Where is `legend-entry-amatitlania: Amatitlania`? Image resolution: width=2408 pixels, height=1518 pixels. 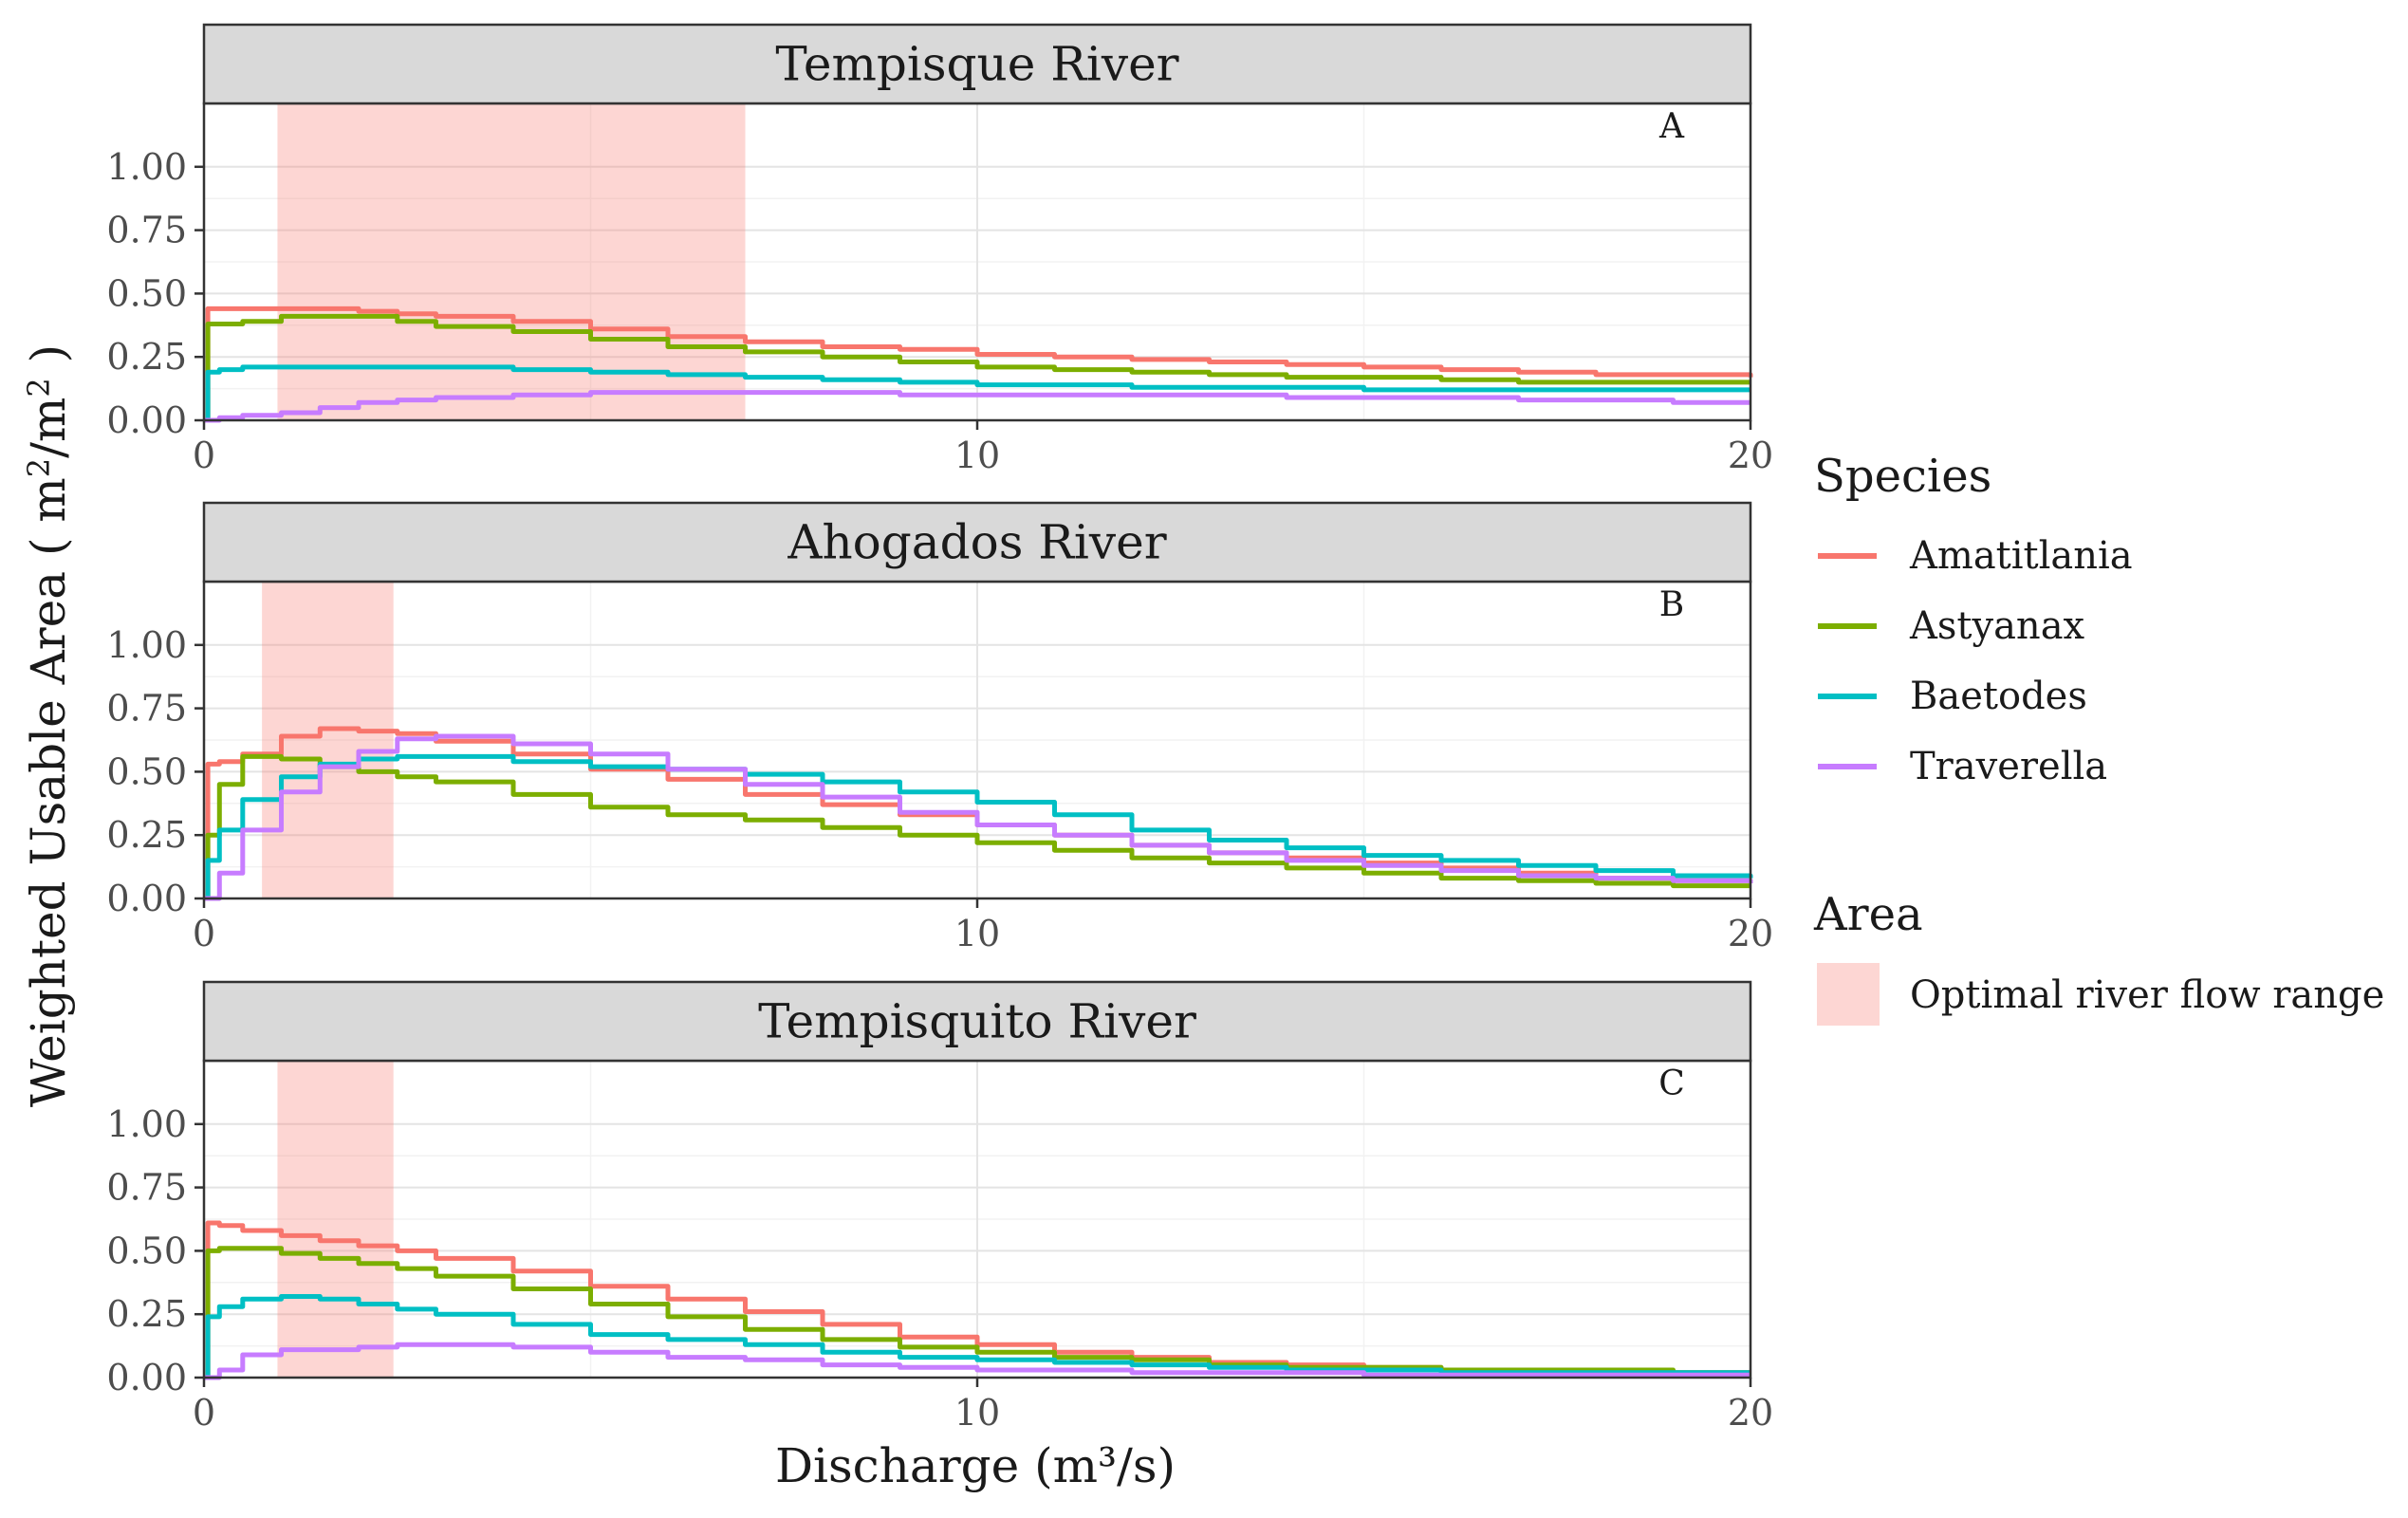
legend-entry-amatitlania: Amatitlania is located at coordinates (1975, 556).